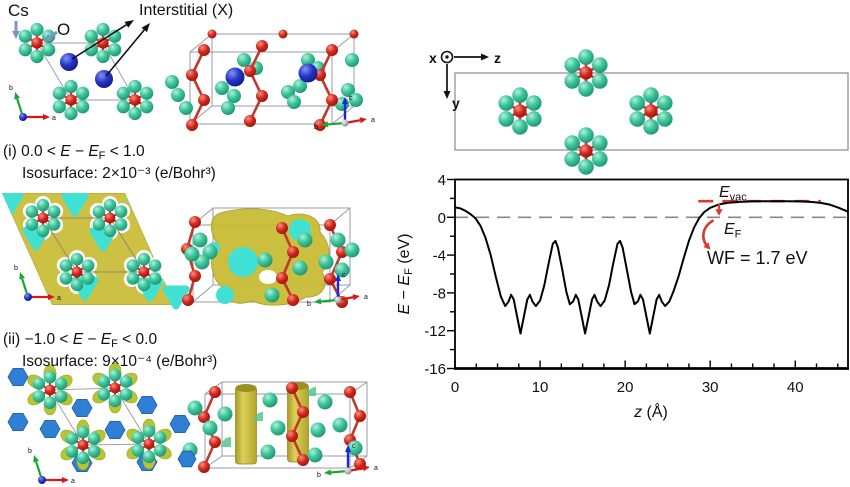  I want to click on x-tick-label: 20, so click(625, 387).